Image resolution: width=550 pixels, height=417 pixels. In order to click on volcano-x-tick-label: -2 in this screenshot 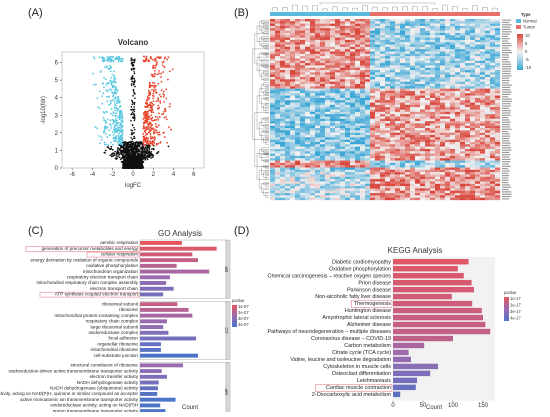, I will do `click(113, 175)`.